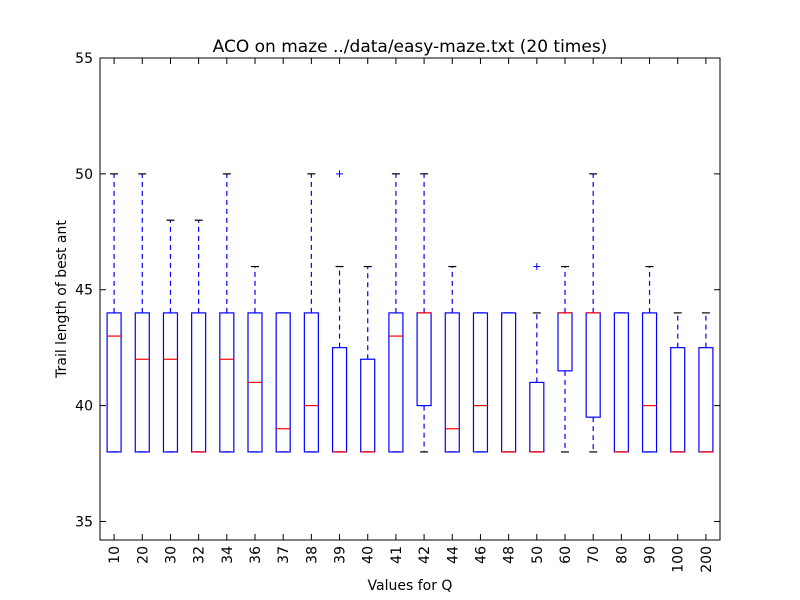  Describe the element at coordinates (481, 555) in the screenshot. I see `x-tick-label: 46` at that location.